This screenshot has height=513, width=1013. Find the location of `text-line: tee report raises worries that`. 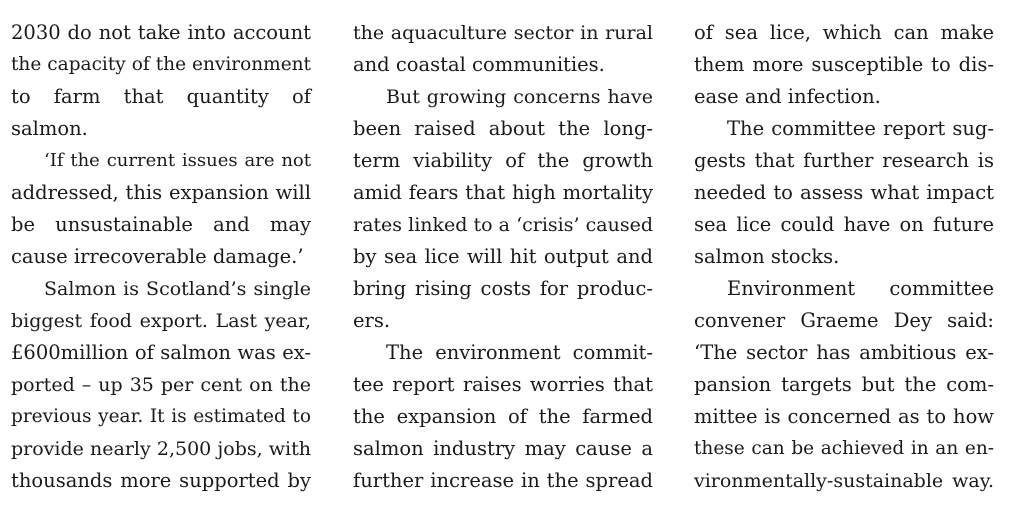

text-line: tee report raises worries that is located at coordinates (503, 384).